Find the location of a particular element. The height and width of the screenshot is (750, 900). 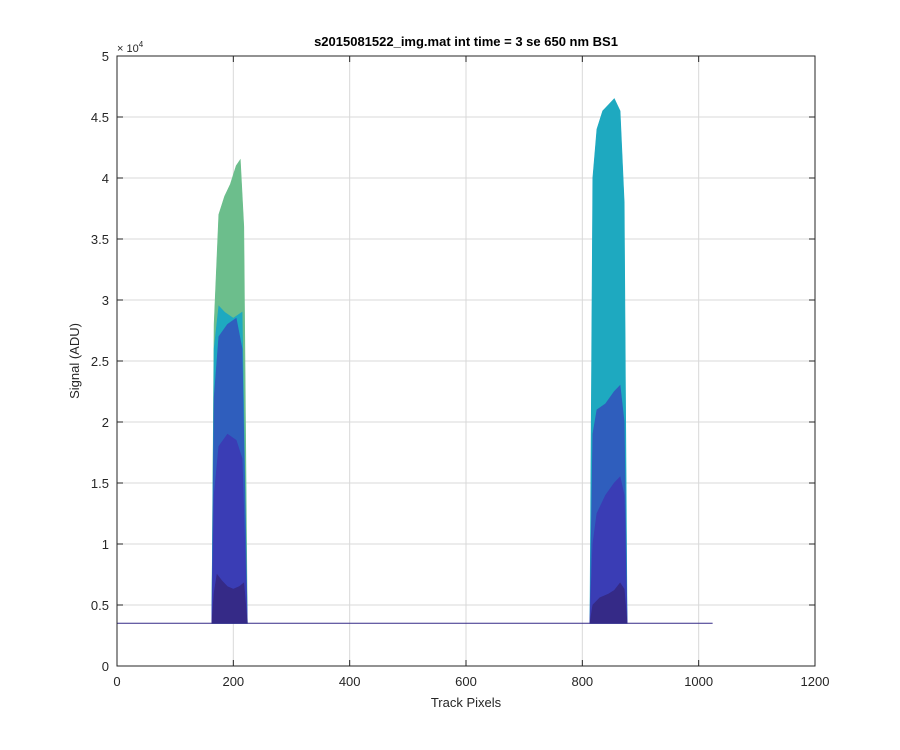

x-tick-label-1: 200 is located at coordinates (233, 681).